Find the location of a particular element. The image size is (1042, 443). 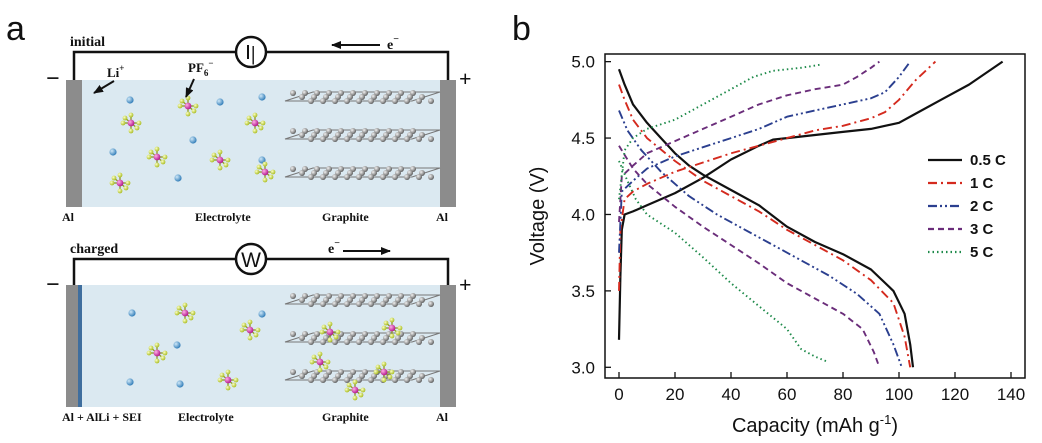

load-symbol is located at coordinates (251, 259).